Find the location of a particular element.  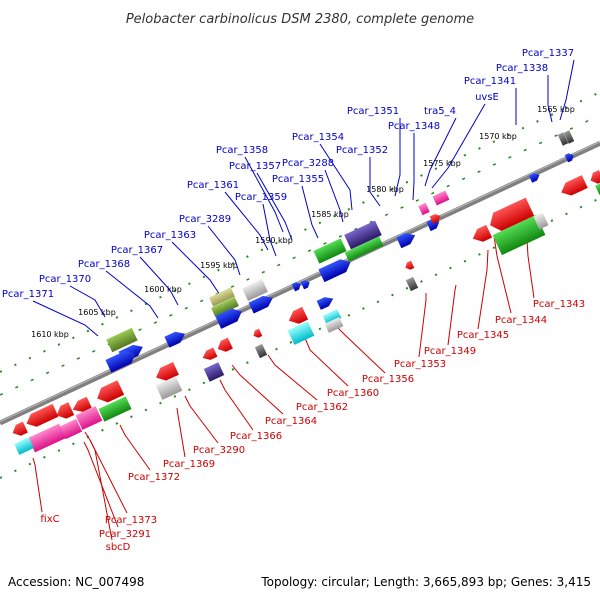

gene-label-bottom: Pcar_1343 is located at coordinates (559, 304).